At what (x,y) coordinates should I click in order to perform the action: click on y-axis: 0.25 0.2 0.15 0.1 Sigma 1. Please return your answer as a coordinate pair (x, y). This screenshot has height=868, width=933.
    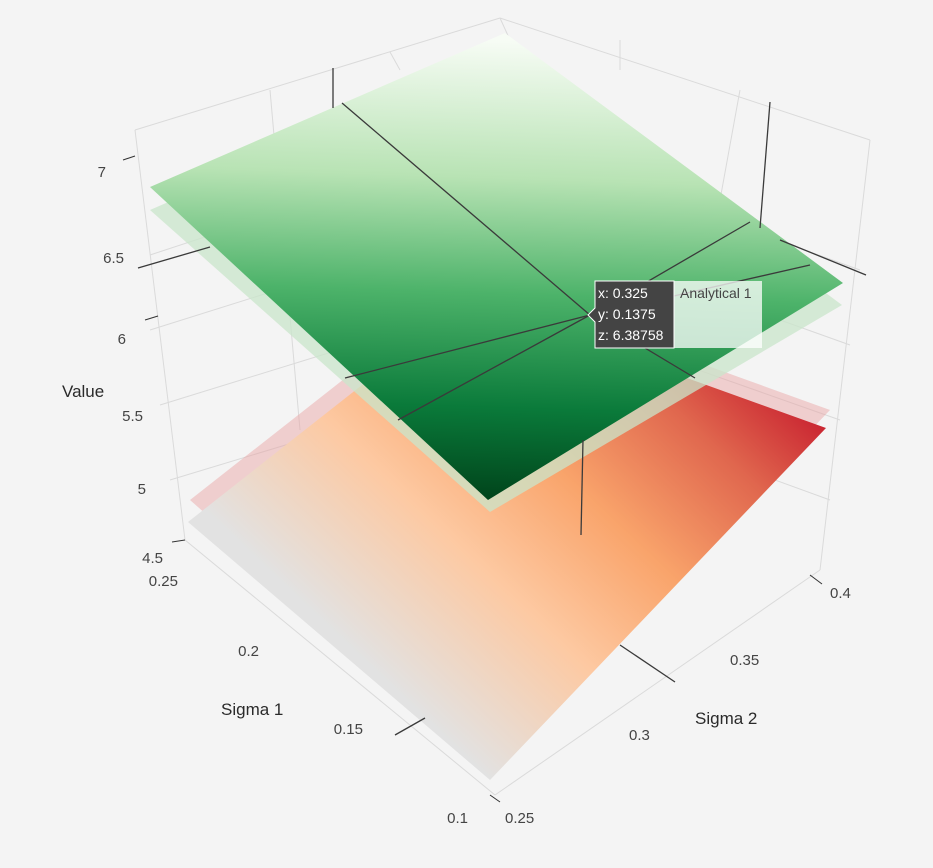
    Looking at the image, I should click on (308, 700).